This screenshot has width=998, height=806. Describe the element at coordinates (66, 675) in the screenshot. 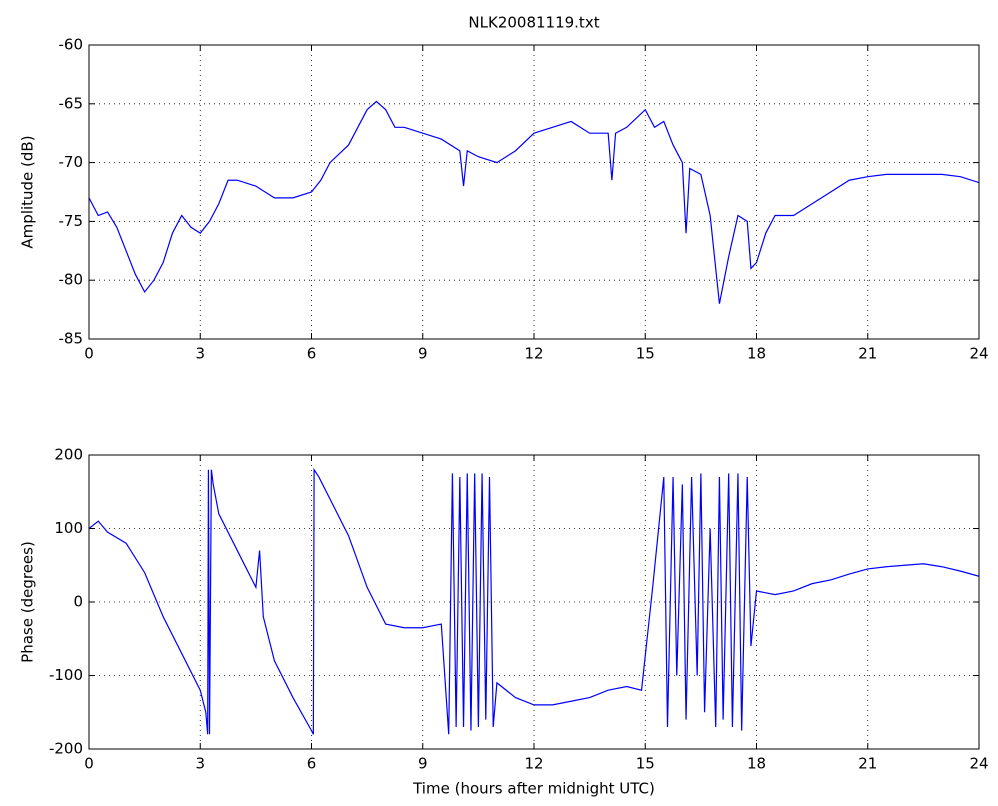

I see `y-tick-label: -100` at that location.